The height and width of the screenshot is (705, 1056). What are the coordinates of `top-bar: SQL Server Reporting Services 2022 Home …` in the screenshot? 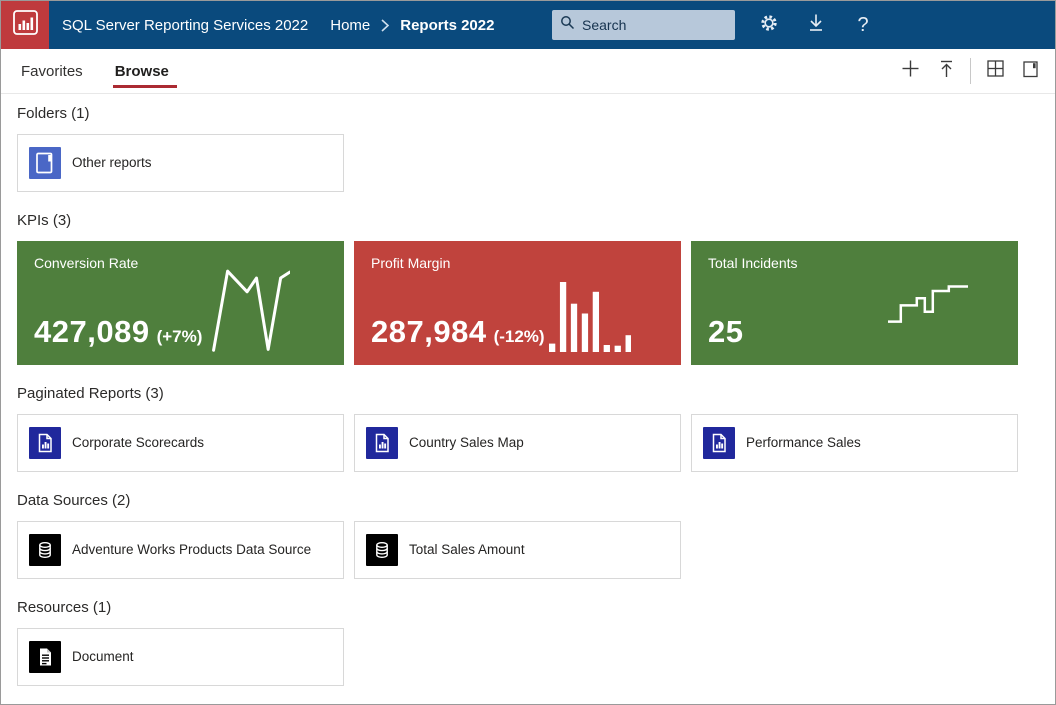 It's located at (528, 25).